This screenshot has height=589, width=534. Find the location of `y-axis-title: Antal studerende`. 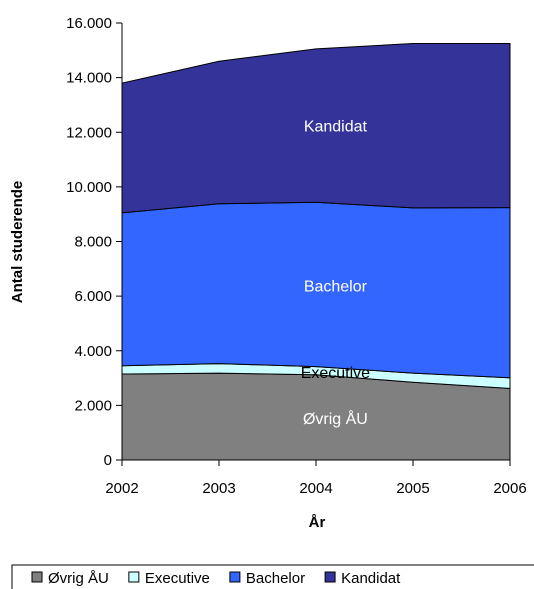

y-axis-title: Antal studerende is located at coordinates (17, 242).